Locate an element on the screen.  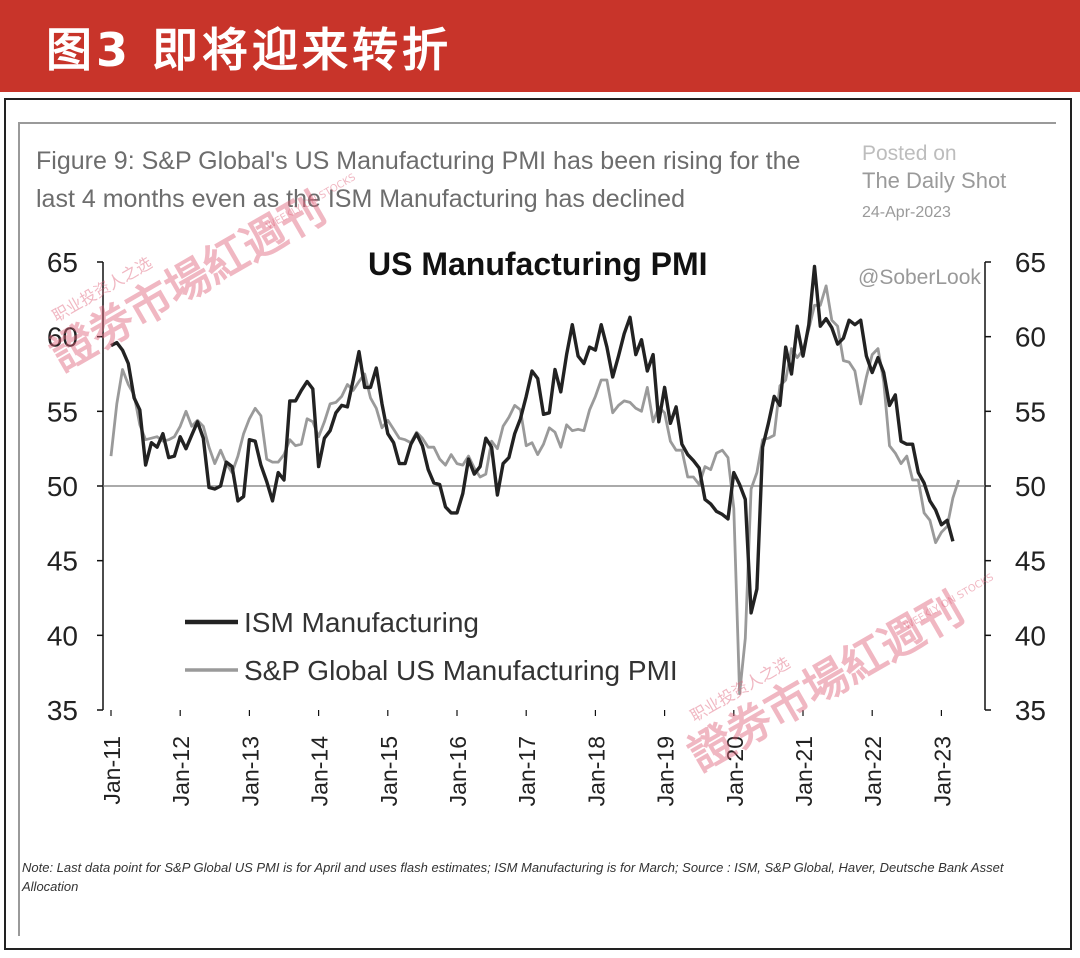
y-tick-label-right: 60 is located at coordinates (1030, 337).